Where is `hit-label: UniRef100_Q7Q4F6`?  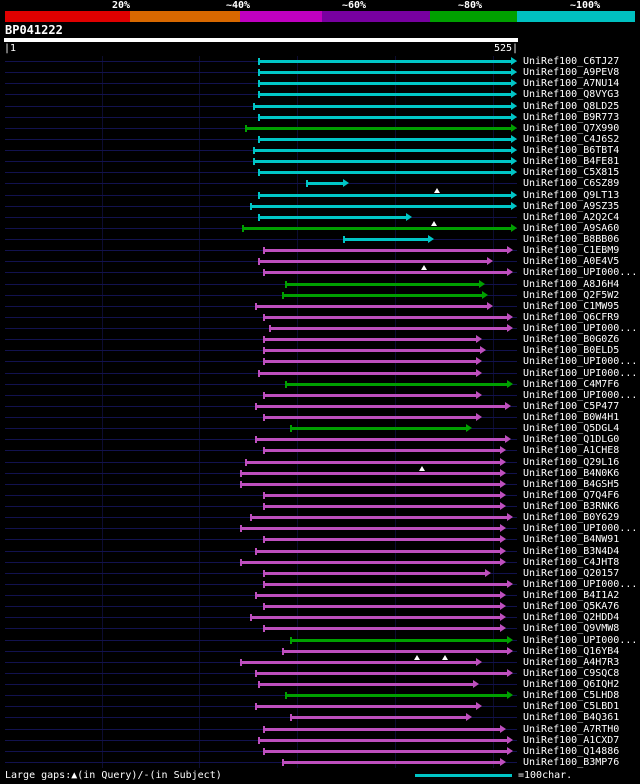
hit-label: UniRef100_Q7Q4F6 is located at coordinates (571, 495).